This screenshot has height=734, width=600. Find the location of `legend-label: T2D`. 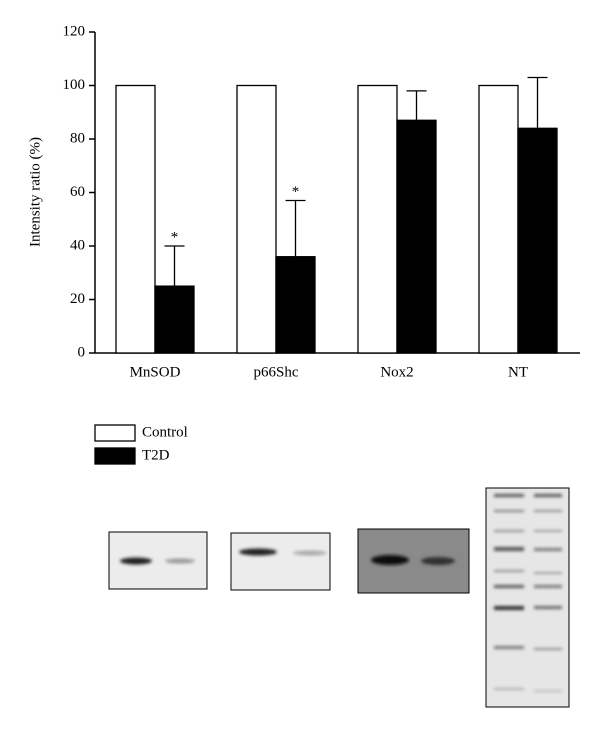

legend-label: T2D is located at coordinates (156, 455).